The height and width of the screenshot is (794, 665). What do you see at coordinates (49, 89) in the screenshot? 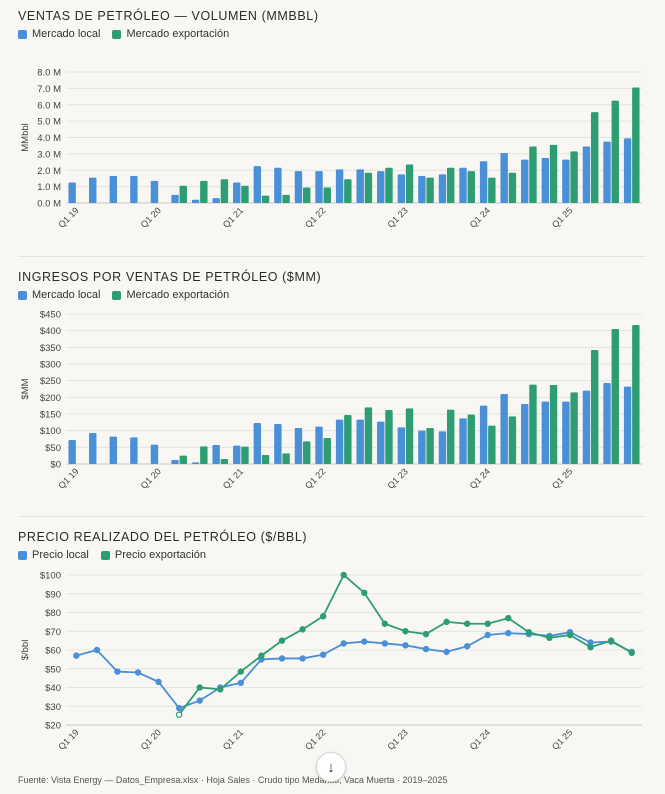
I see `y-tick-label: 7.0 M` at bounding box center [49, 89].